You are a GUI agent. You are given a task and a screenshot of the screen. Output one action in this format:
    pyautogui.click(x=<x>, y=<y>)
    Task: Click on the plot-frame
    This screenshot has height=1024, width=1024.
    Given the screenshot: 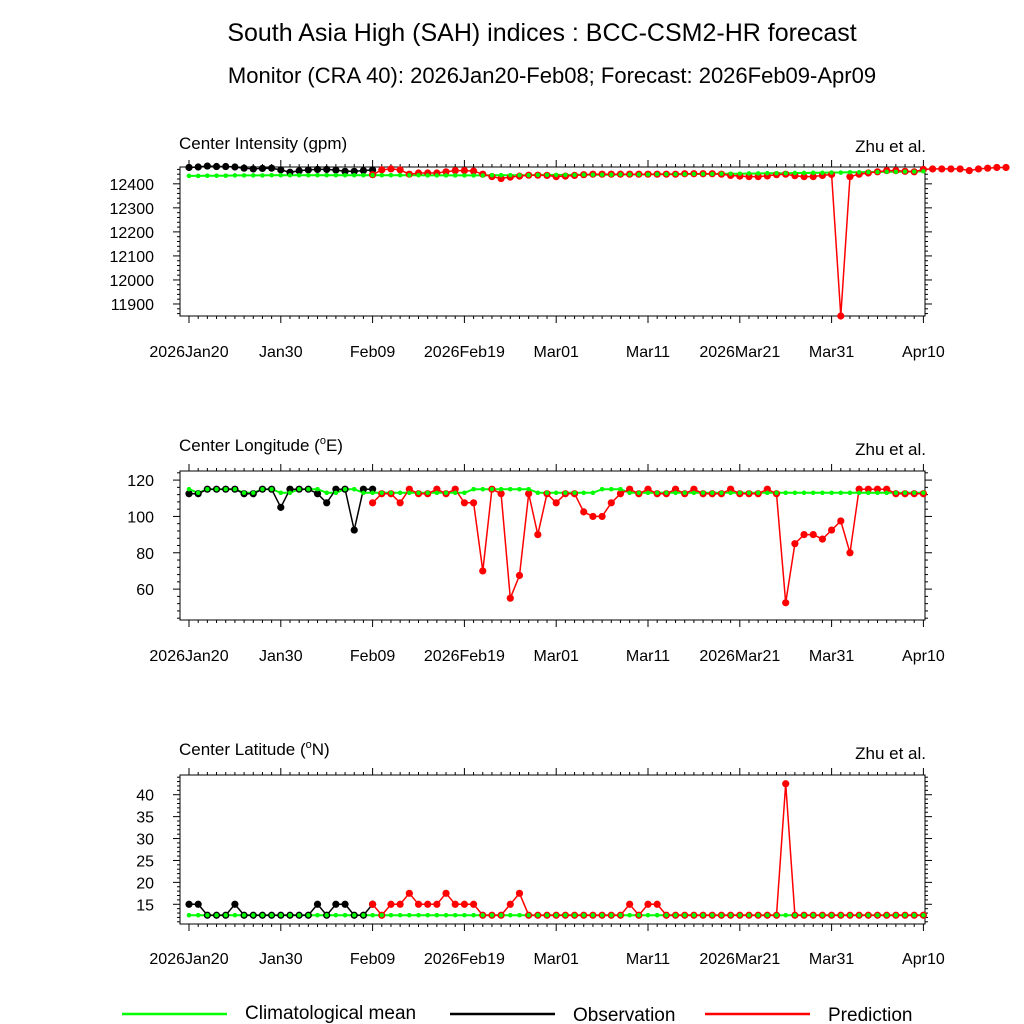 What is the action you would take?
    pyautogui.click(x=552, y=849)
    